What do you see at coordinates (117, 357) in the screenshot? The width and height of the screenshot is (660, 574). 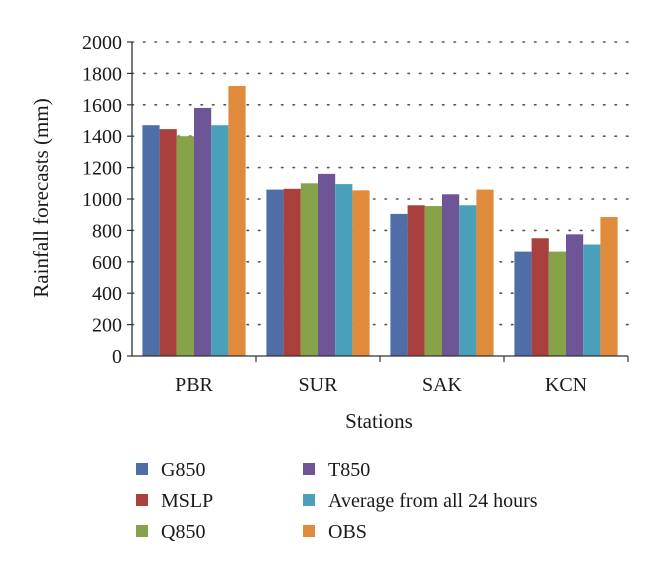 I see `y-tick-label: 0` at bounding box center [117, 357].